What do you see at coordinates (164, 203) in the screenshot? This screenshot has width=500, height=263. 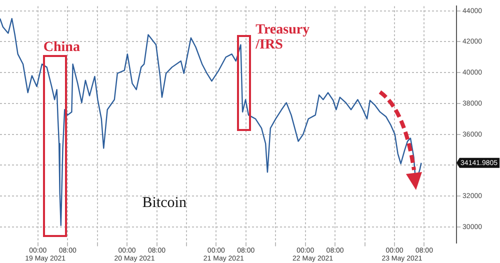 I see `annotation: Bitcoin` at bounding box center [164, 203].